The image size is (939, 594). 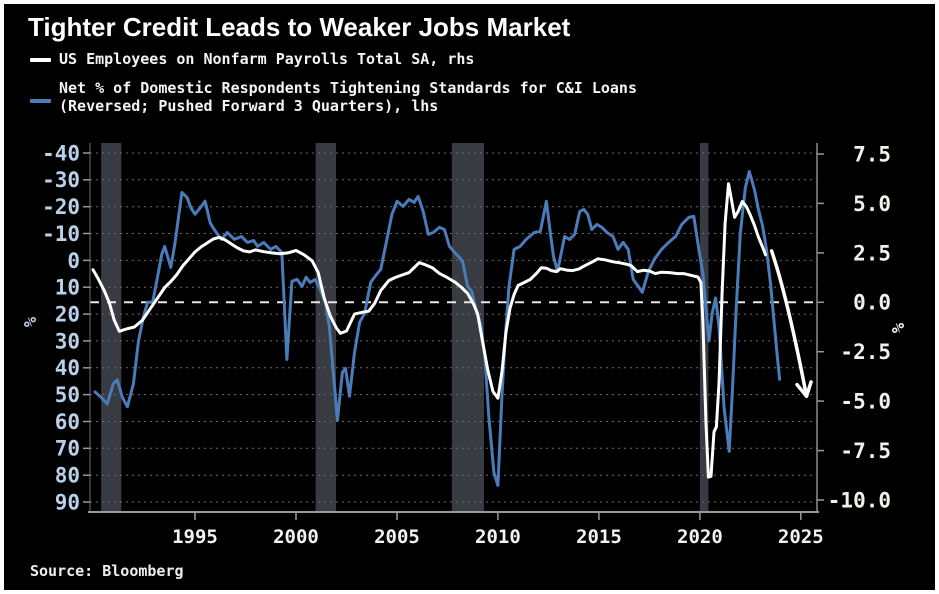 What do you see at coordinates (865, 352) in the screenshot?
I see `right-tick-label: -2.5` at bounding box center [865, 352].